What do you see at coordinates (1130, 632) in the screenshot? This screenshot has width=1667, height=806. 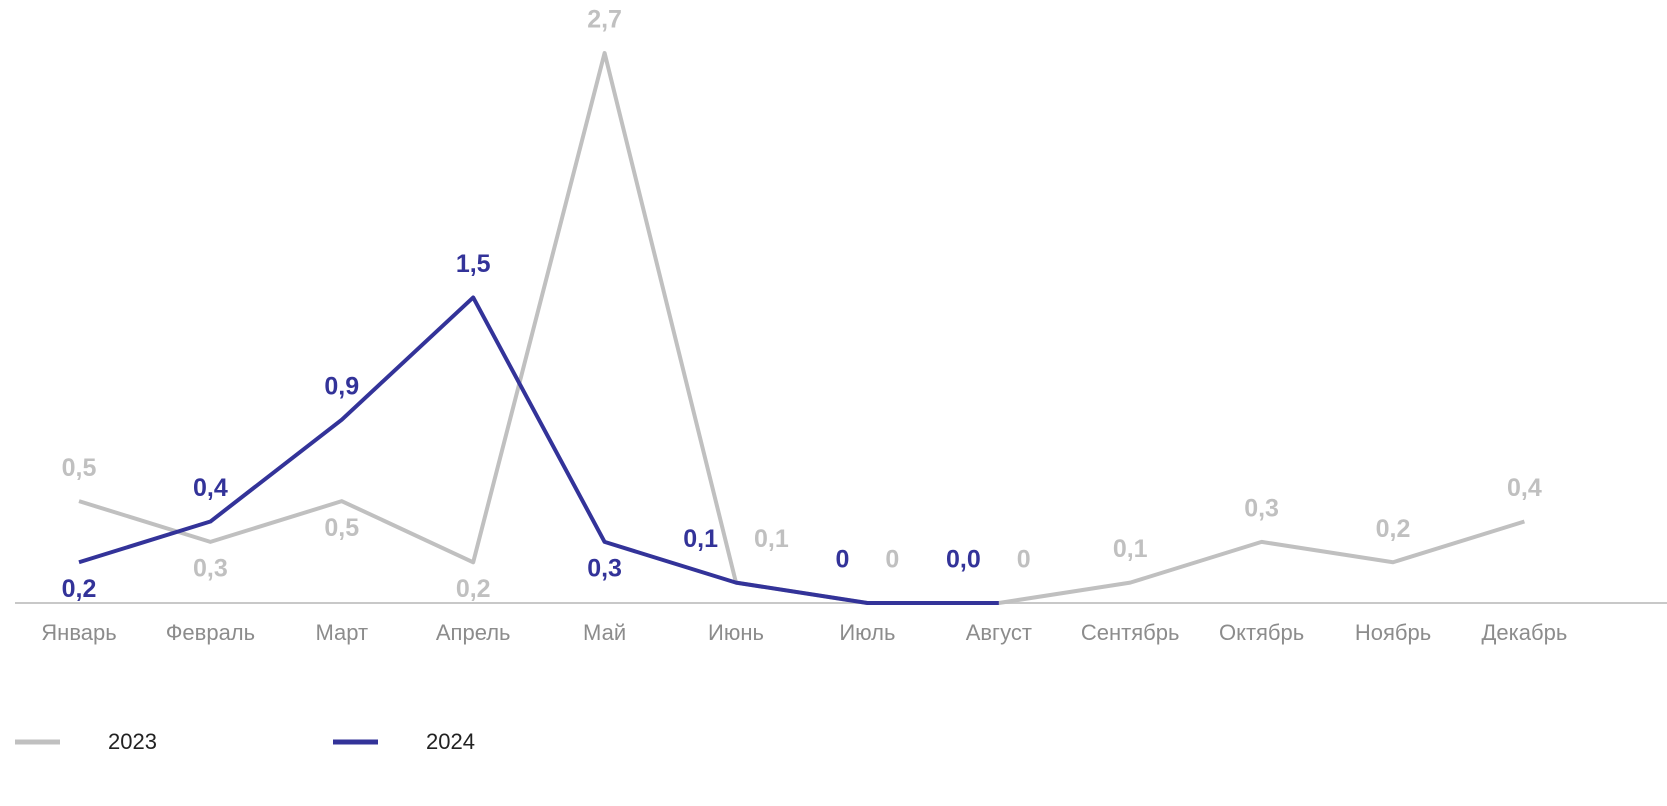 I see `x-tick-label: Сентябрь` at bounding box center [1130, 632].